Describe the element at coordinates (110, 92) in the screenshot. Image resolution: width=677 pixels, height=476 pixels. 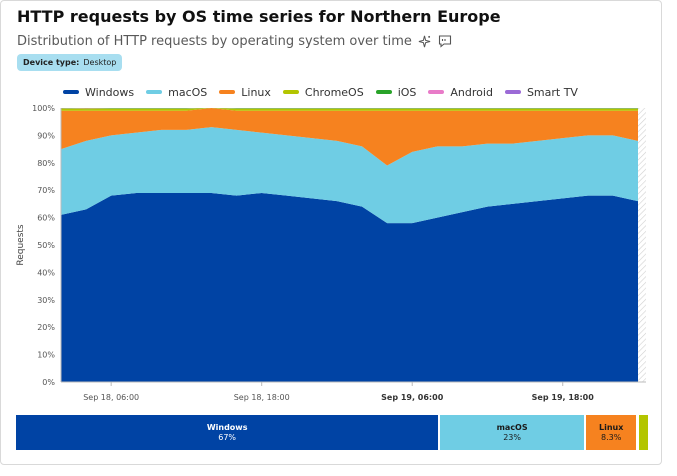
I see `legend-label: Windows` at that location.